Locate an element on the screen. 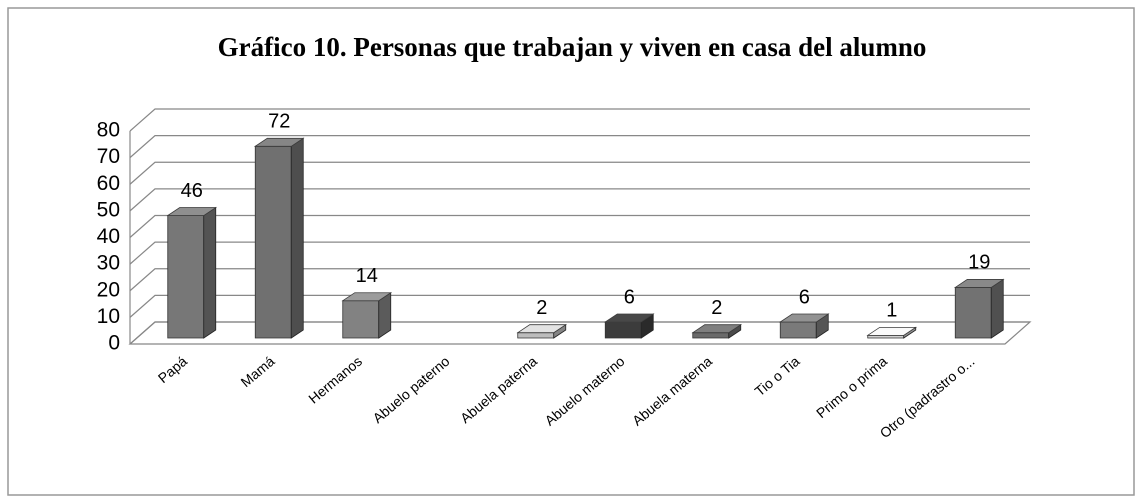 This screenshot has width=1143, height=504. y-tick-label: 50 is located at coordinates (108, 209).